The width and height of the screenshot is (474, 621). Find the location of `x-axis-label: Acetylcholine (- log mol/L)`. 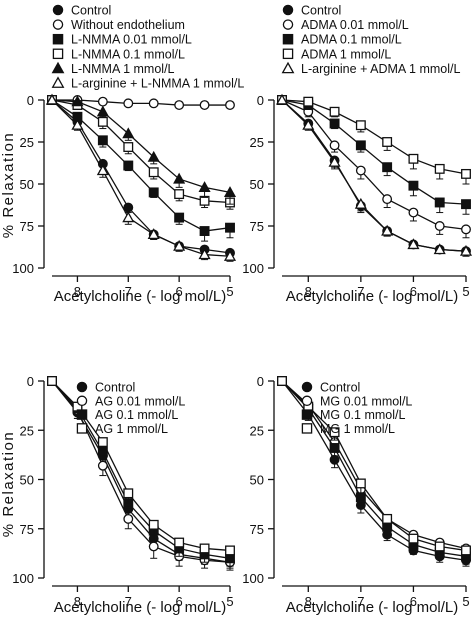

x-axis-label: Acetylcholine (- log mol/L) is located at coordinates (140, 296).